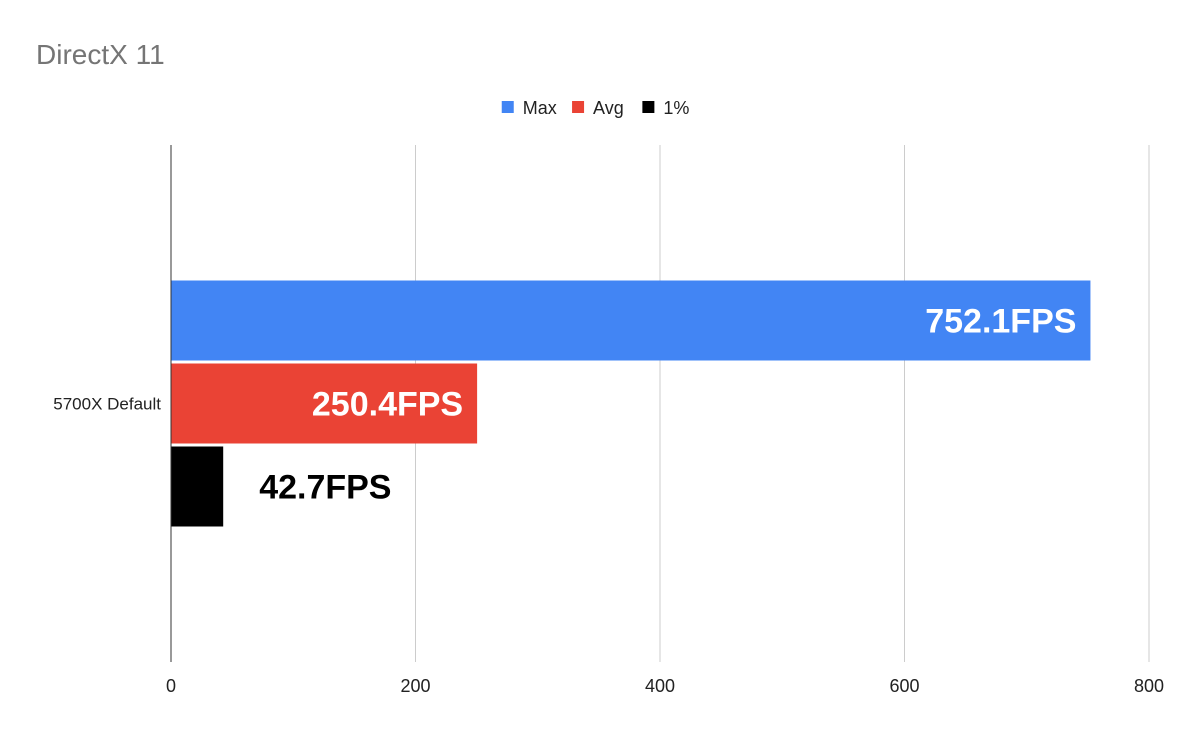  I want to click on category-label: 5700X Default, so click(107, 404).